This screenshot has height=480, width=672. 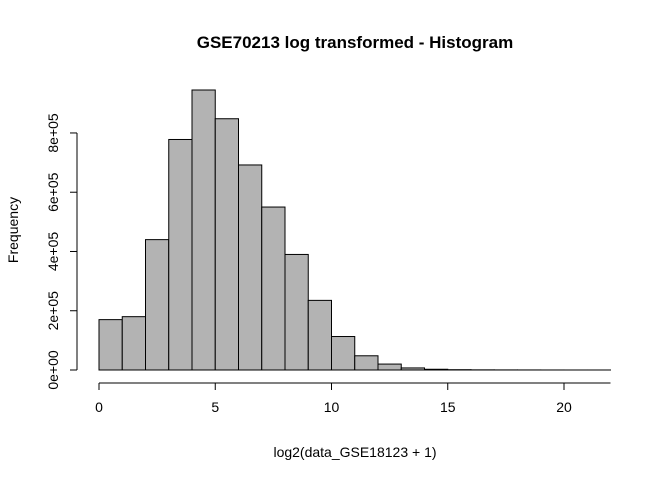 What do you see at coordinates (564, 407) in the screenshot?
I see `x-tick-label-4: 20` at bounding box center [564, 407].